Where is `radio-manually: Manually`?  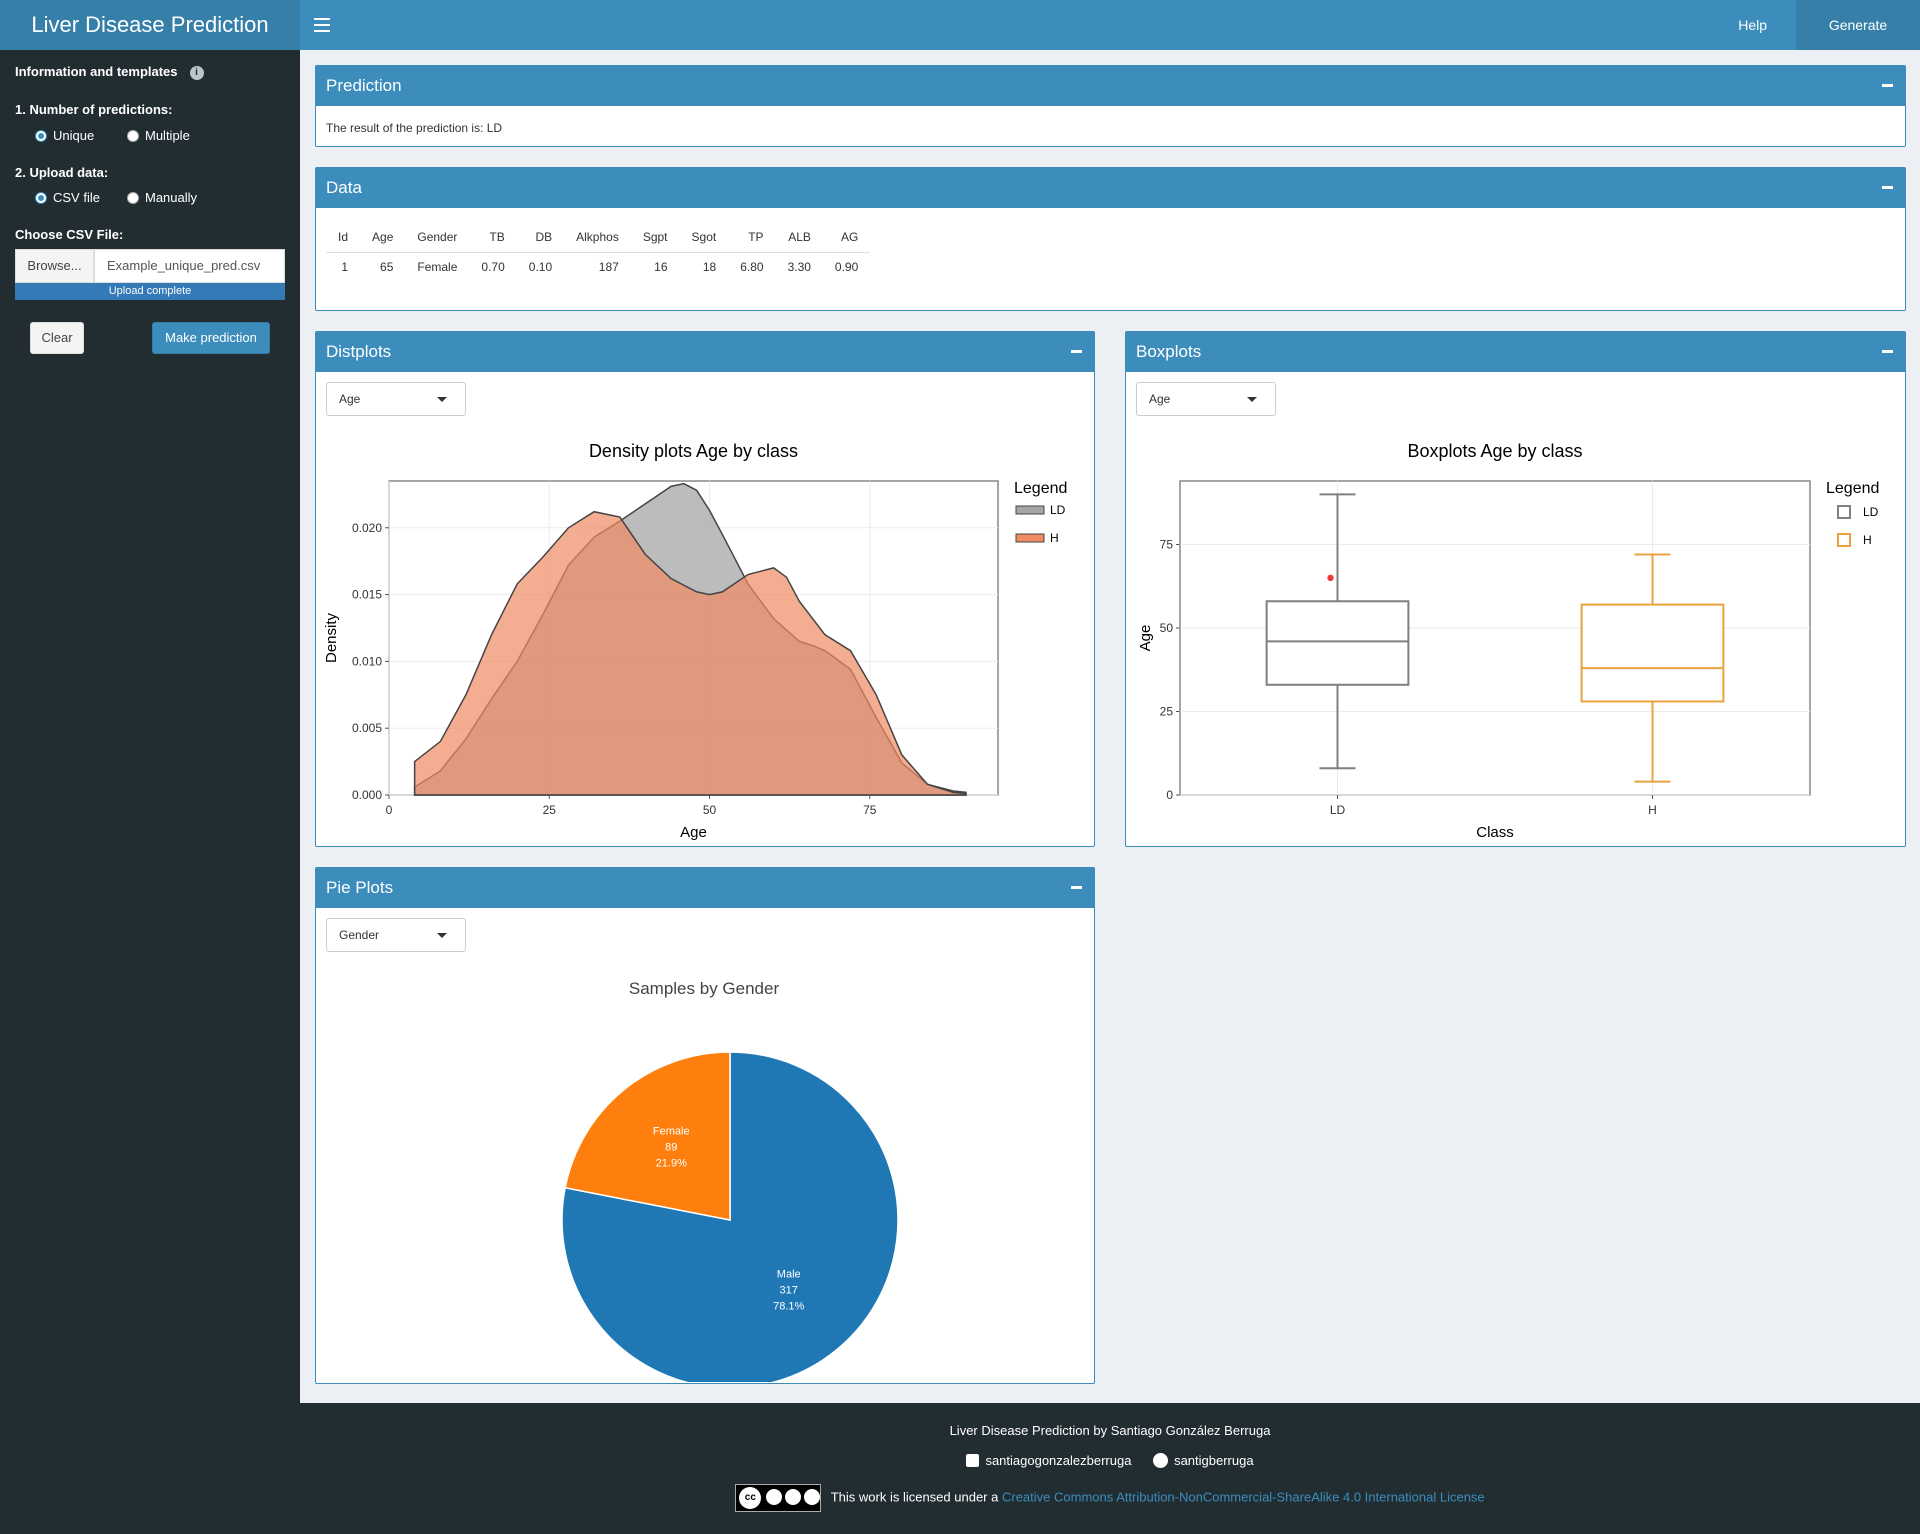 radio-manually: Manually is located at coordinates (162, 197).